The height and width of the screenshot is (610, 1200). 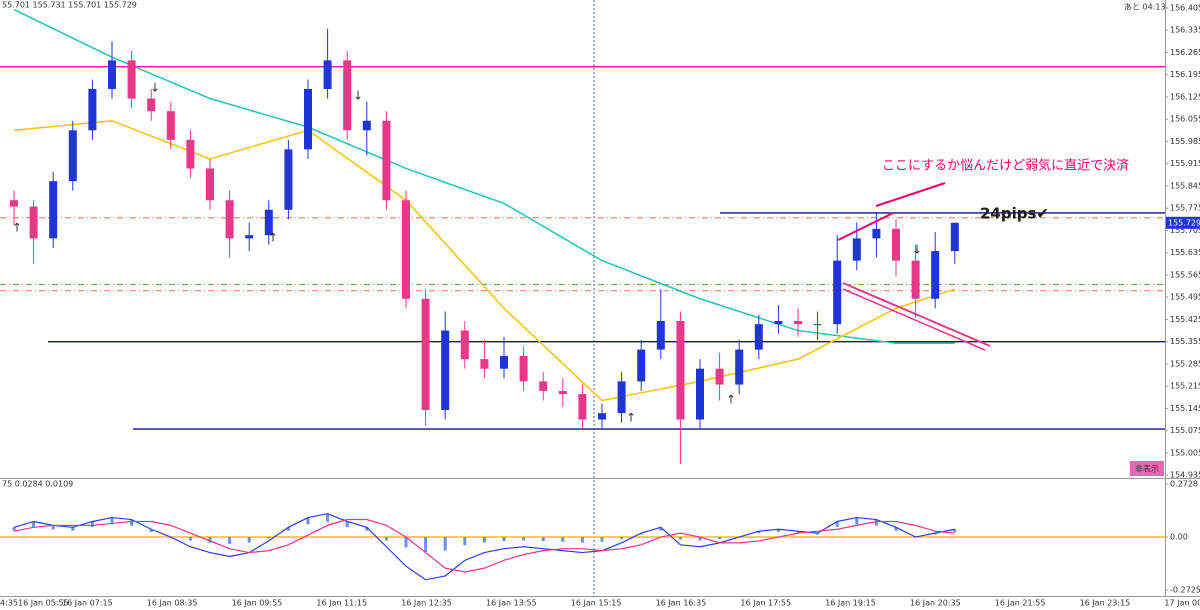 I want to click on x-tick-label: 17 Jan 00:35, so click(x=1182, y=603).